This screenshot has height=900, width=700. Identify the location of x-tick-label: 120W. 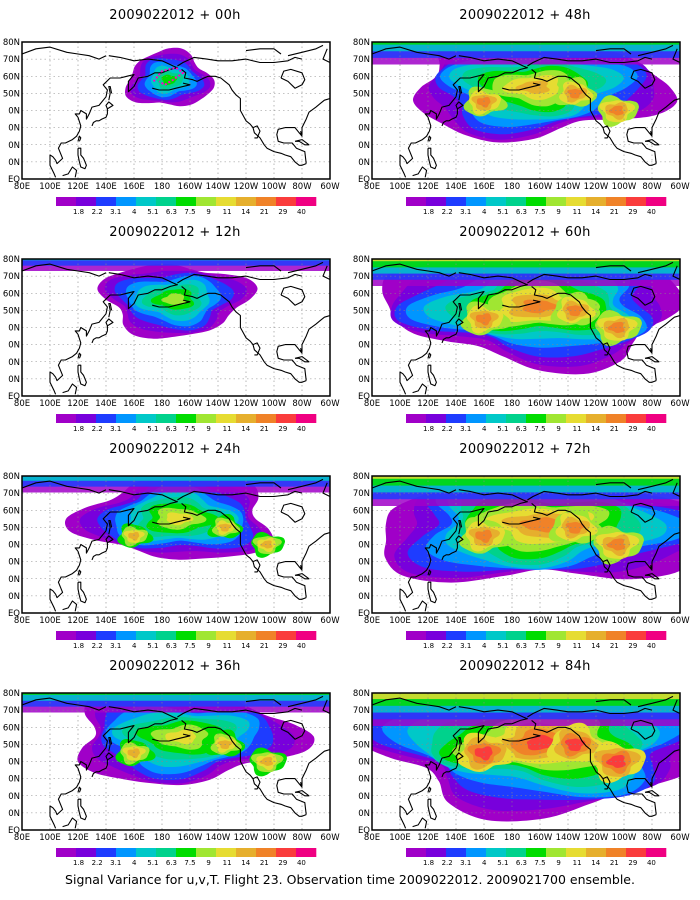
(596, 187).